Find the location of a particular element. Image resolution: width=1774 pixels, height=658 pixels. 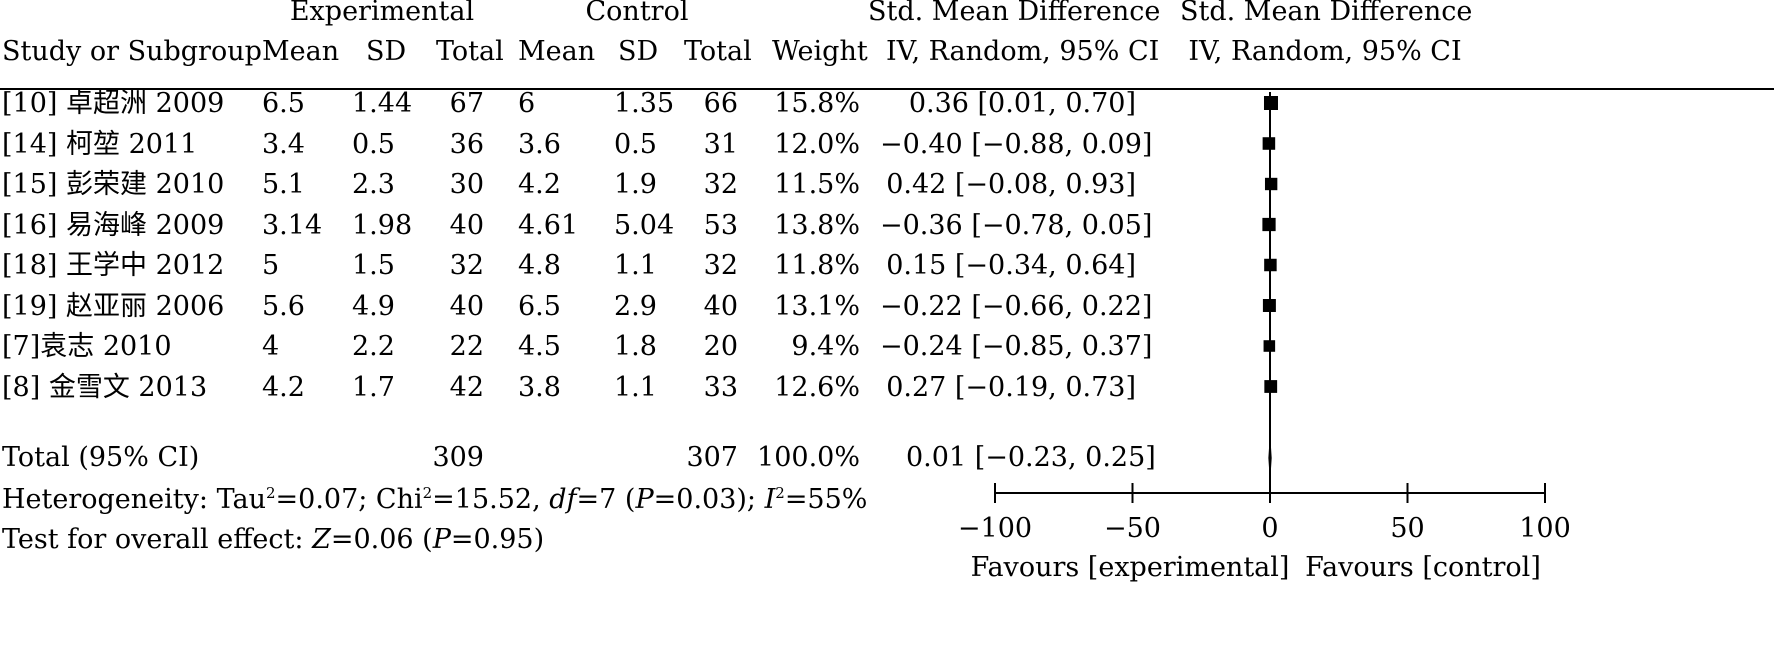

weight: 11.5% is located at coordinates (817, 184).